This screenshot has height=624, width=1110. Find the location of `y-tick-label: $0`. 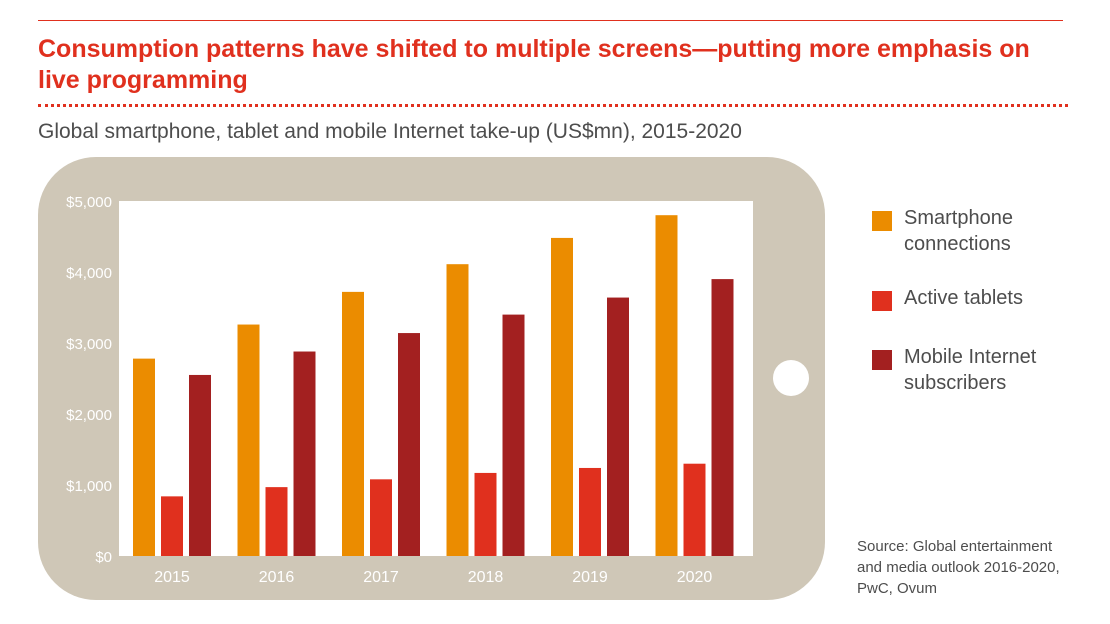

y-tick-label: $0 is located at coordinates (103, 557).